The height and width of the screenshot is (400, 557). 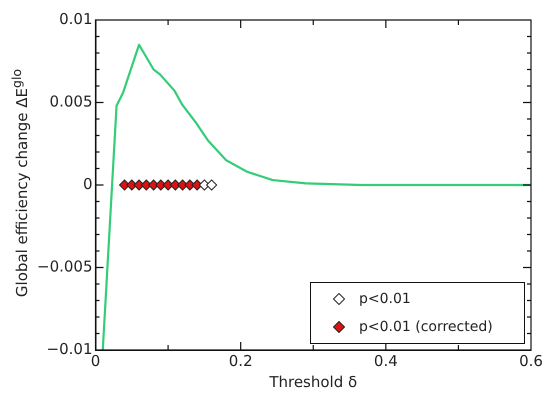 What do you see at coordinates (69, 349) in the screenshot?
I see `y-tick-label: −0.01` at bounding box center [69, 349].